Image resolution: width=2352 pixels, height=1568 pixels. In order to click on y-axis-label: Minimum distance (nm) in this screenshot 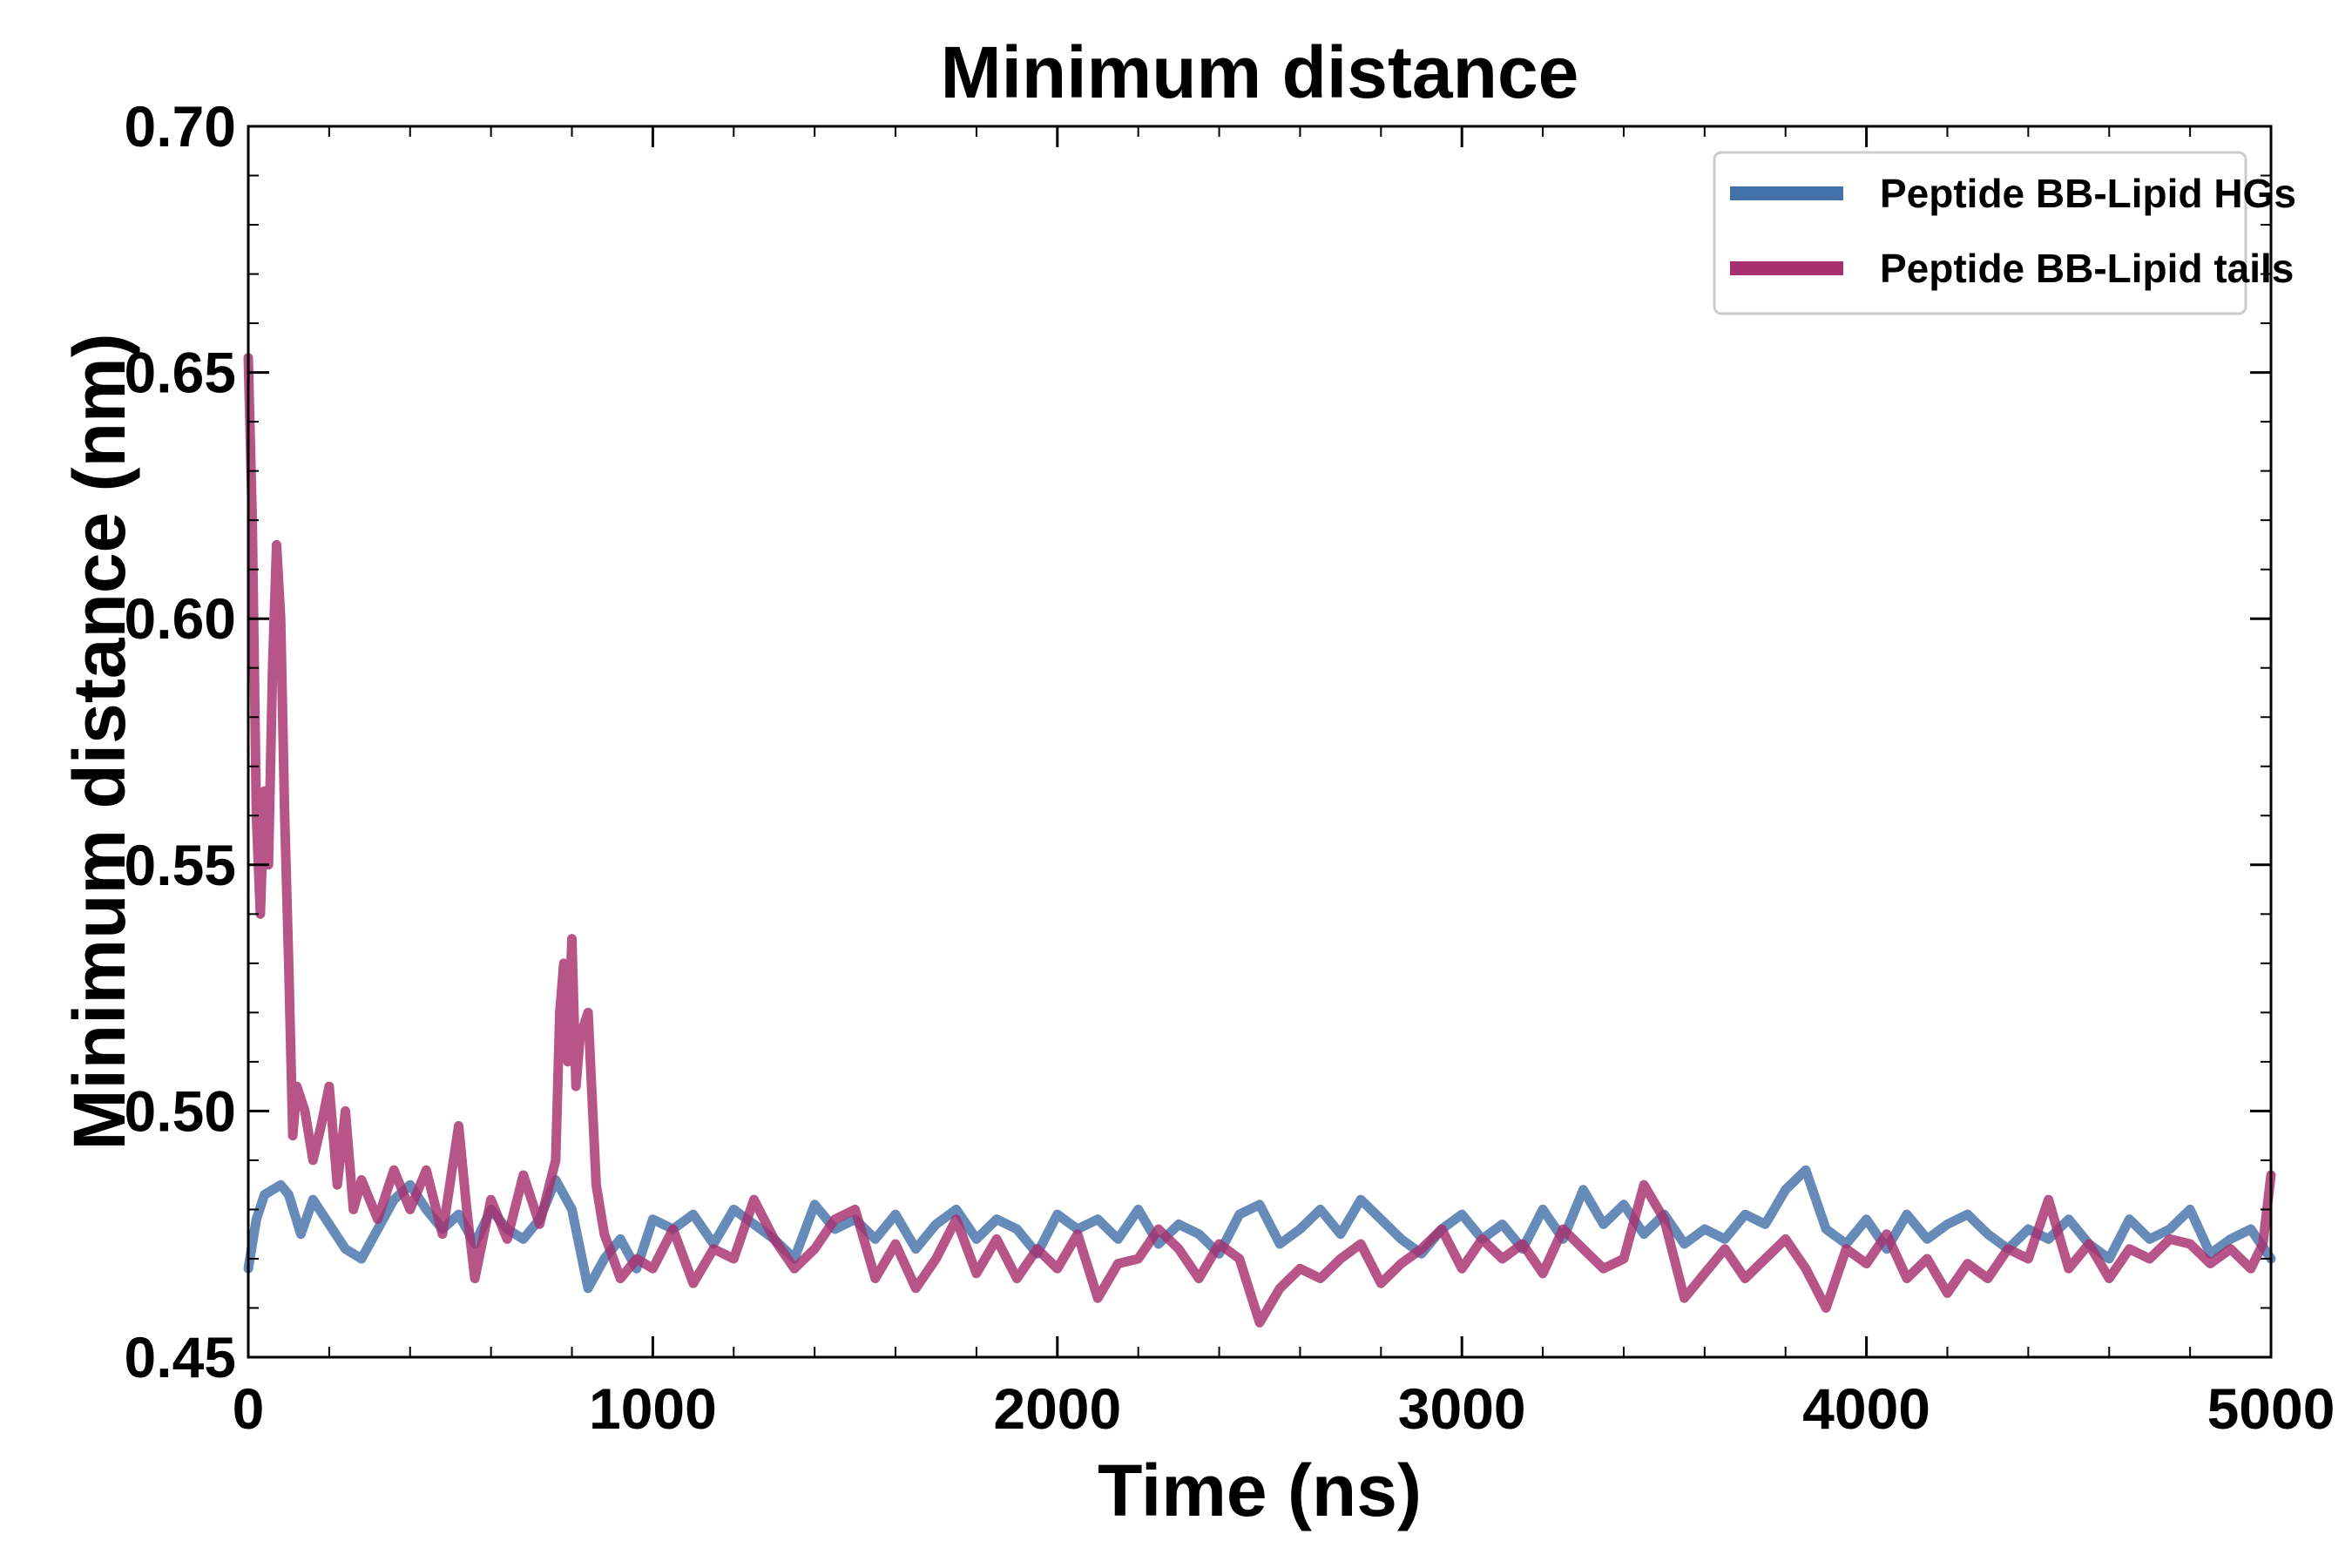, I will do `click(99, 741)`.